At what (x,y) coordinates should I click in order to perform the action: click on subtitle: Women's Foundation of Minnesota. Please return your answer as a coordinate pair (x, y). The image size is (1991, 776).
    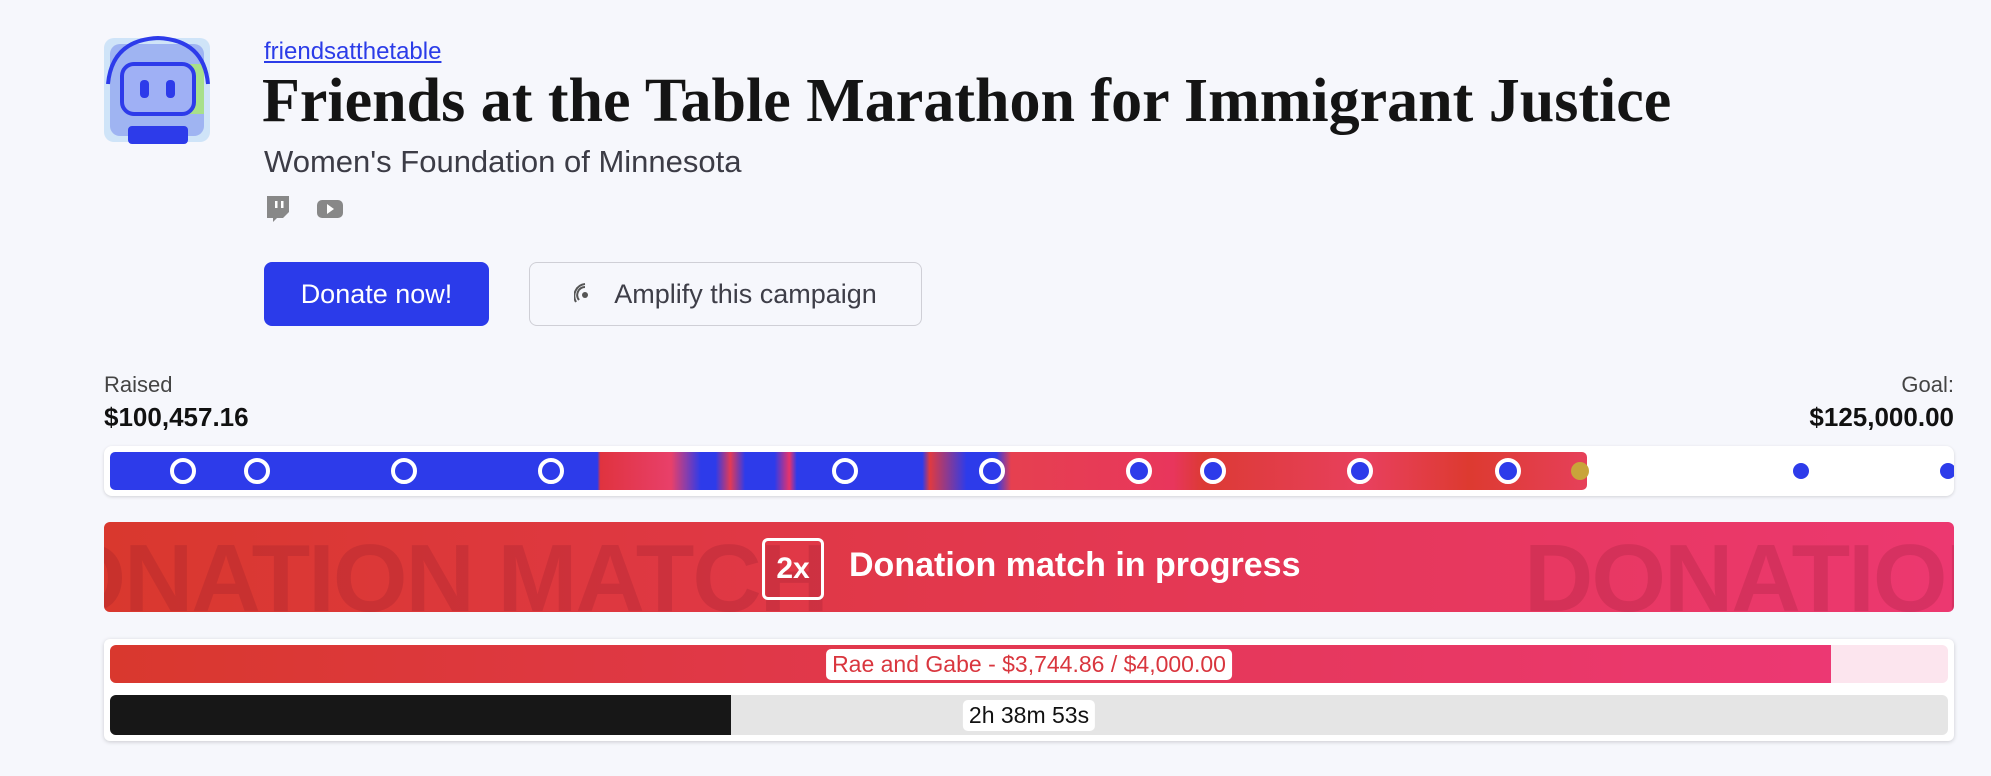
    Looking at the image, I should click on (503, 161).